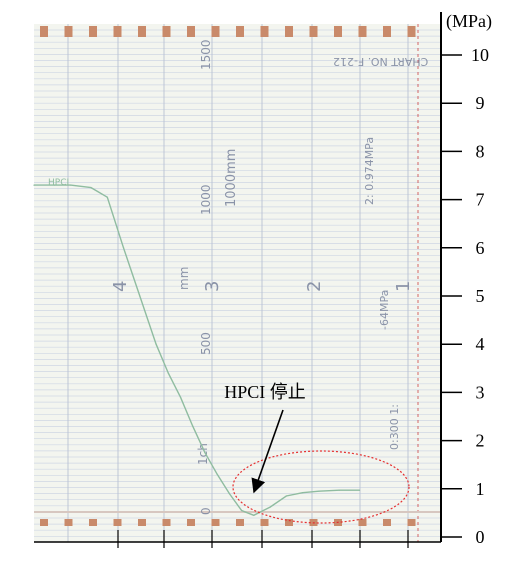  Describe the element at coordinates (206, 54) in the screenshot. I see `time-mark-1500: 1500` at that location.